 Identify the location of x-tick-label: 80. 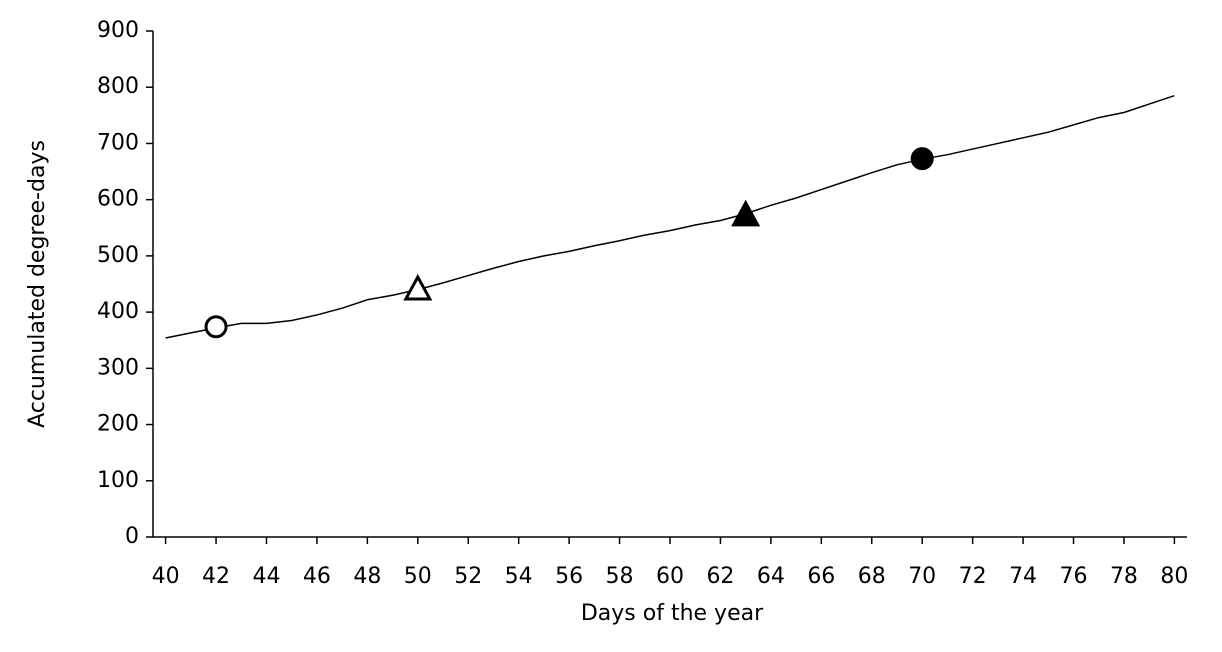
(1174, 576).